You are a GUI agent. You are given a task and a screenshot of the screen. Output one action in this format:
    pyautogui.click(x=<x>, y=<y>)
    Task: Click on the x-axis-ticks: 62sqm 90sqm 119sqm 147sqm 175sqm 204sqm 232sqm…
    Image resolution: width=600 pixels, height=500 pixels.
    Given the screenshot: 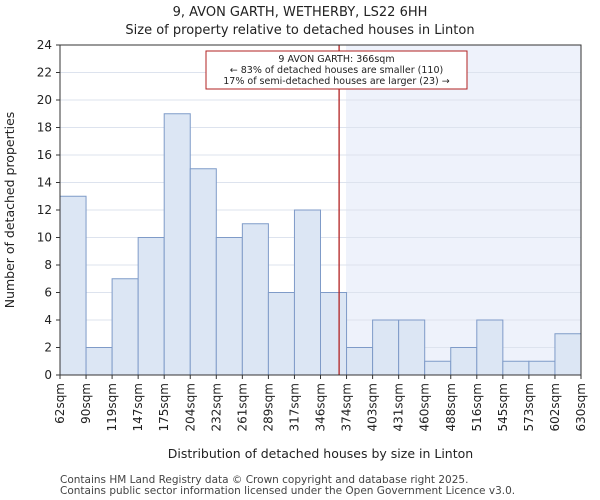 What is the action you would take?
    pyautogui.click(x=320, y=403)
    